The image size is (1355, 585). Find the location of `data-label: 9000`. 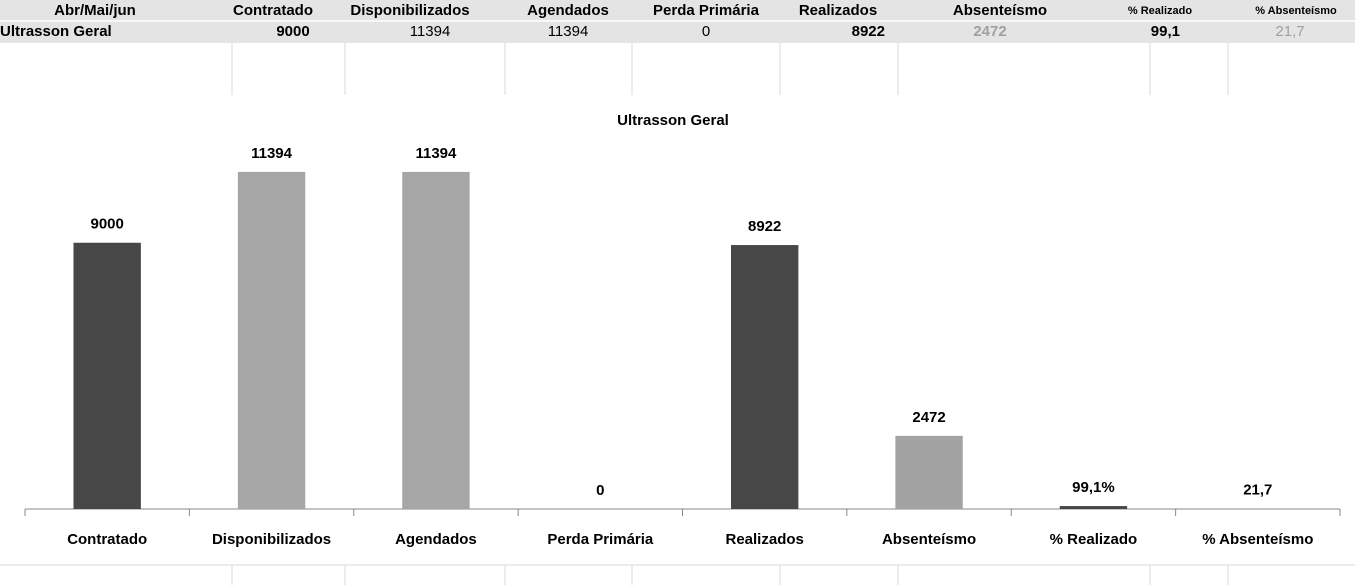

data-label: 9000 is located at coordinates (107, 224).